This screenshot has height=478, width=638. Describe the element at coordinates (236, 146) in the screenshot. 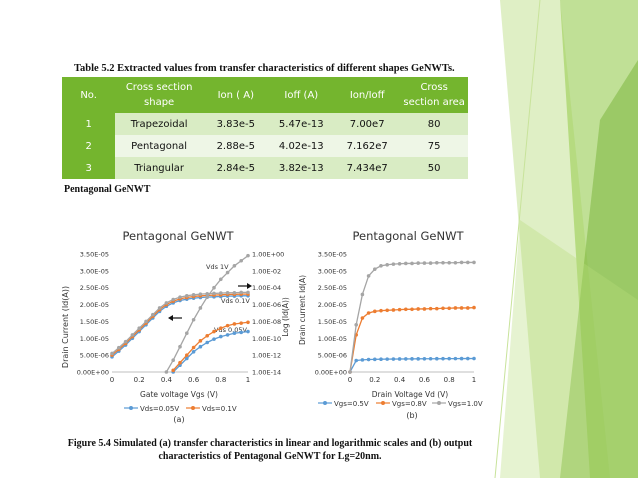

I see `cell: 2.88e-5` at that location.